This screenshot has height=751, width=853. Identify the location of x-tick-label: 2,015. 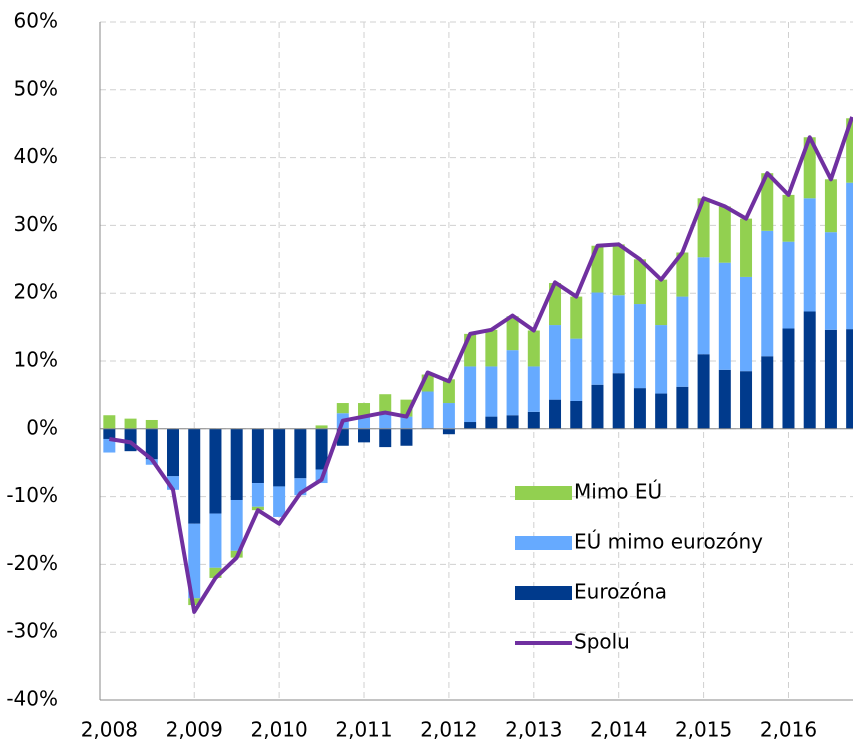
(703, 730).